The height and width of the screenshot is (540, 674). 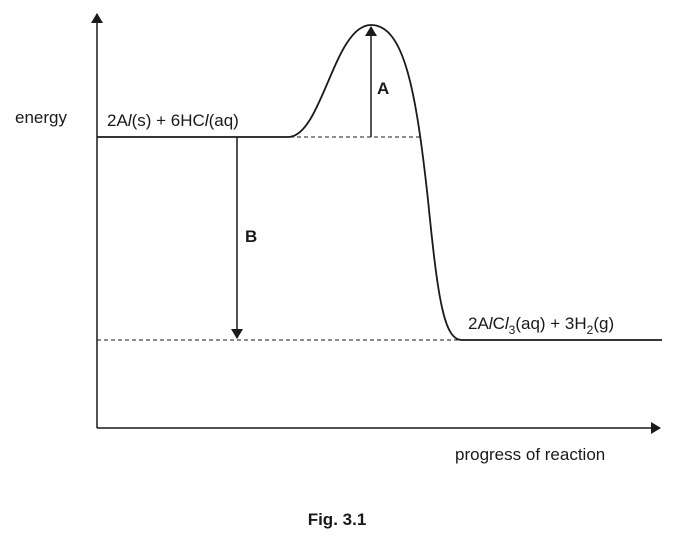 What do you see at coordinates (499, 323) in the screenshot?
I see `text-part: C` at bounding box center [499, 323].